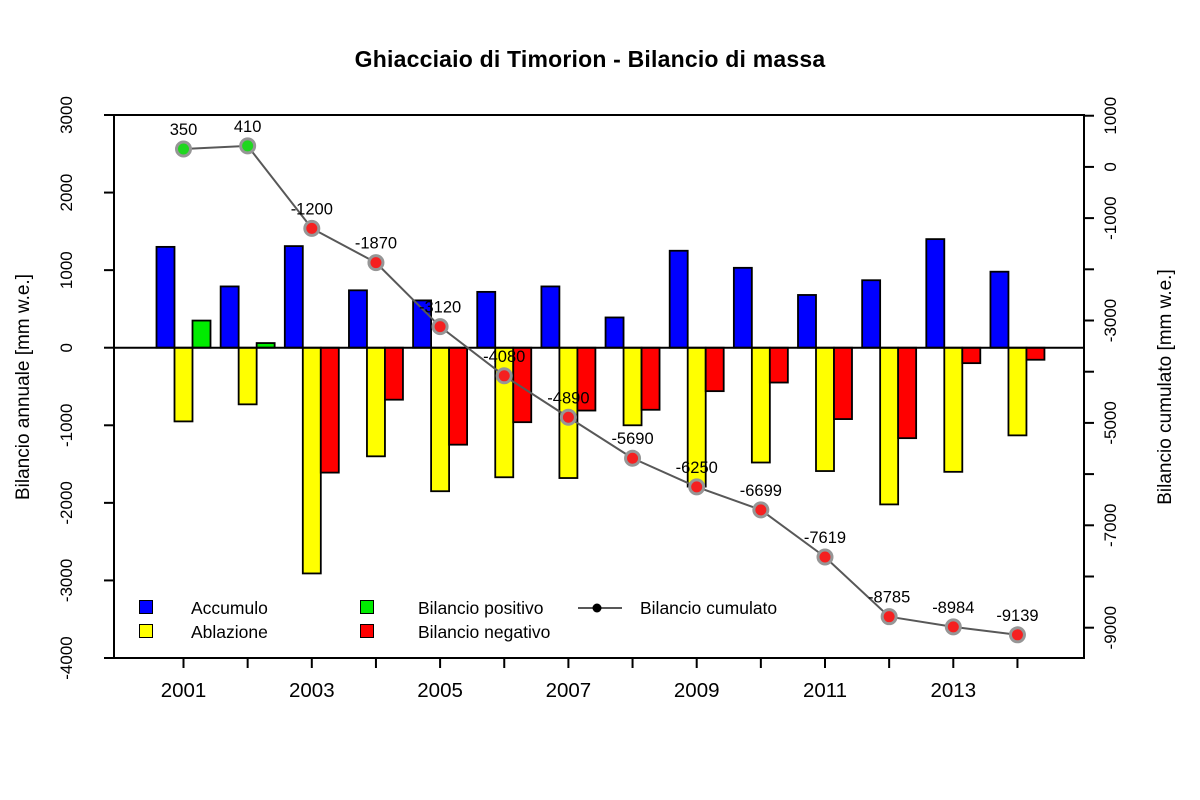 The image size is (1200, 800). Describe the element at coordinates (1110, 627) in the screenshot. I see `right-tick-label--9000: -9000` at that location.